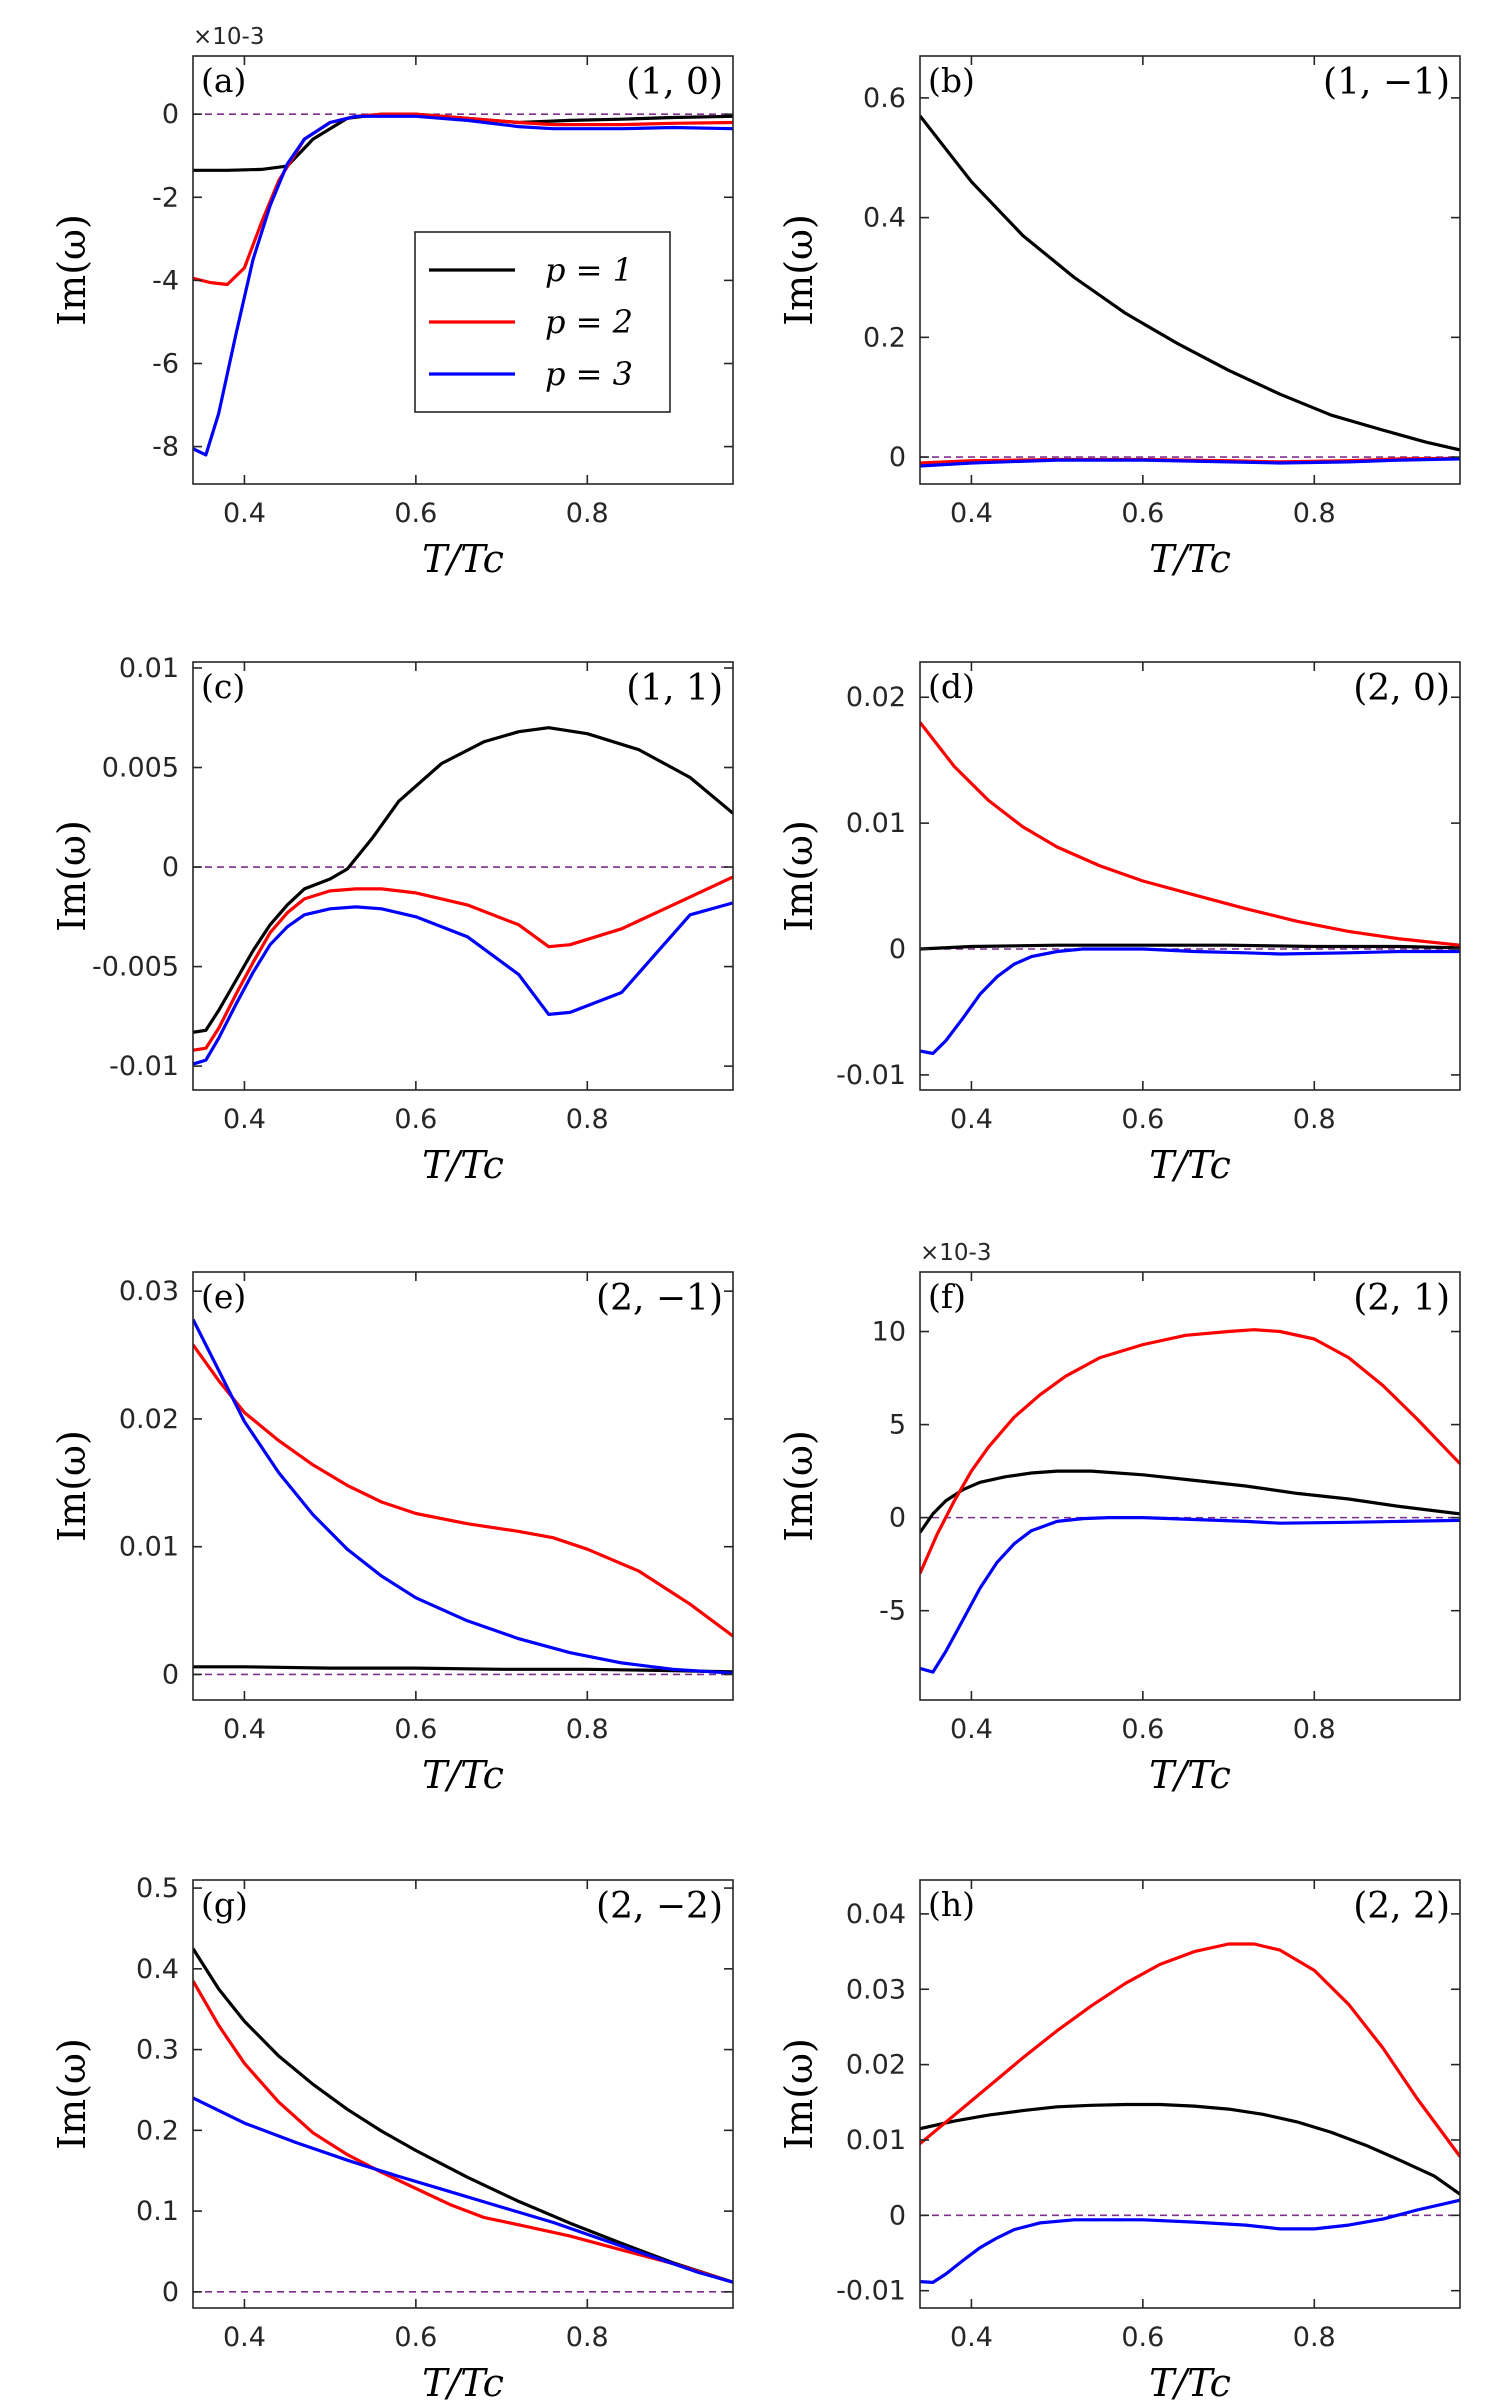 The height and width of the screenshot is (2407, 1495). What do you see at coordinates (892, 1611) in the screenshot?
I see `y-tick-label: -5` at bounding box center [892, 1611].